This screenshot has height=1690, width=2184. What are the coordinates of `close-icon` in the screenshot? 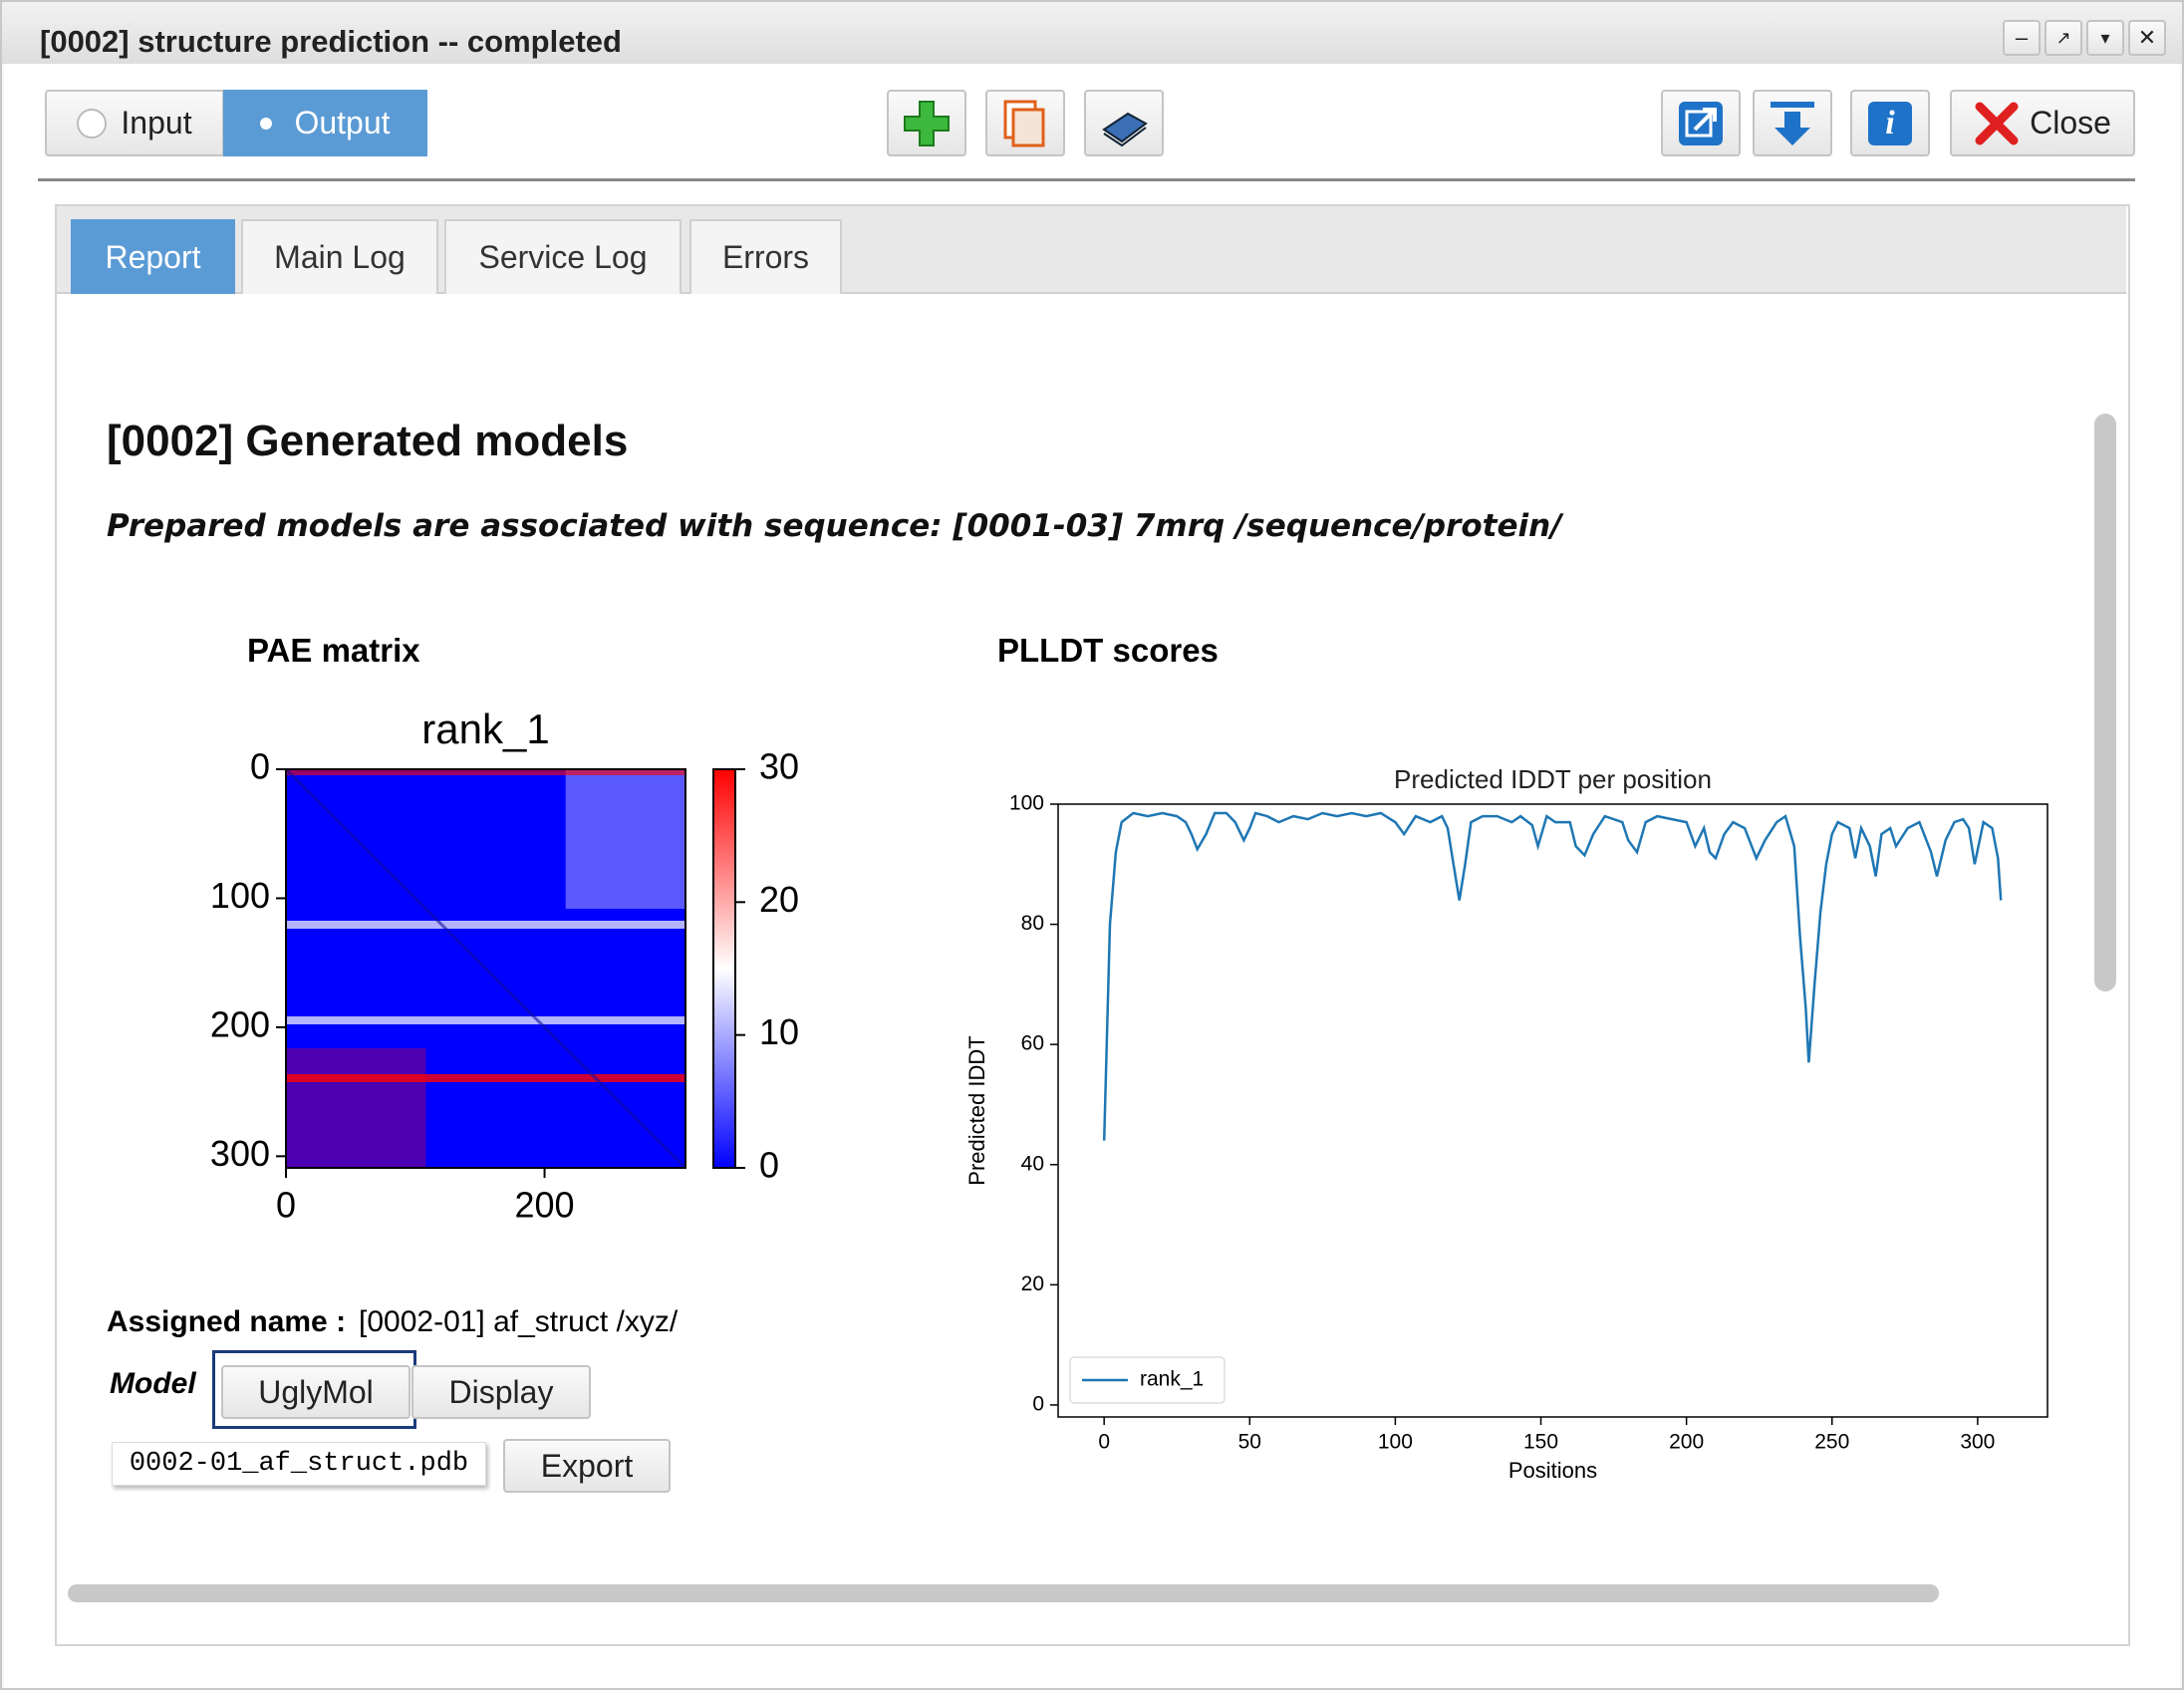 It's located at (1997, 123).